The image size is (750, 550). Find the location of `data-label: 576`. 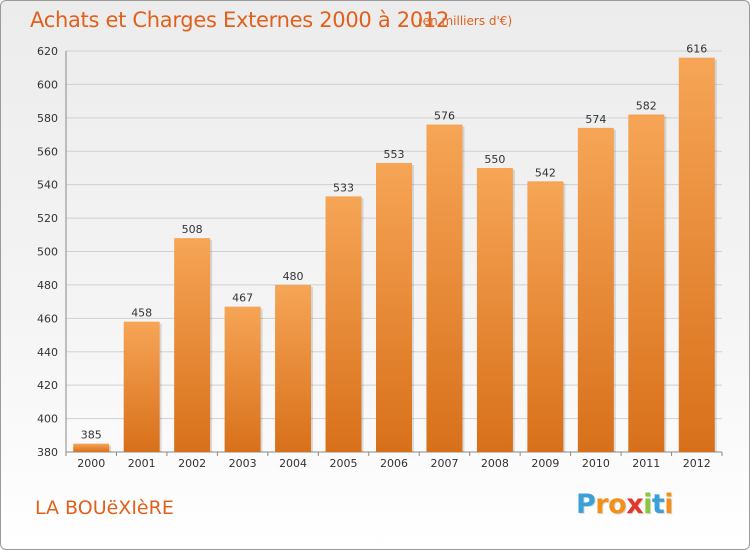

data-label: 576 is located at coordinates (444, 116).